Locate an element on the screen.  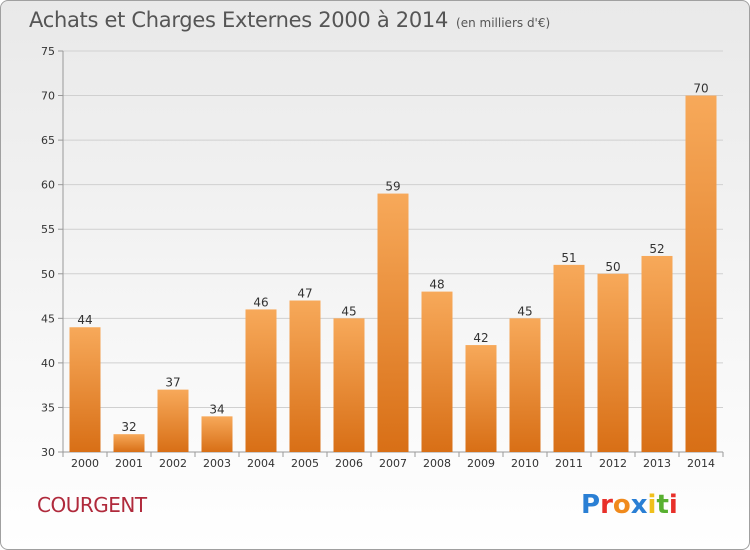
x-tick-label: 2007 is located at coordinates (393, 463).